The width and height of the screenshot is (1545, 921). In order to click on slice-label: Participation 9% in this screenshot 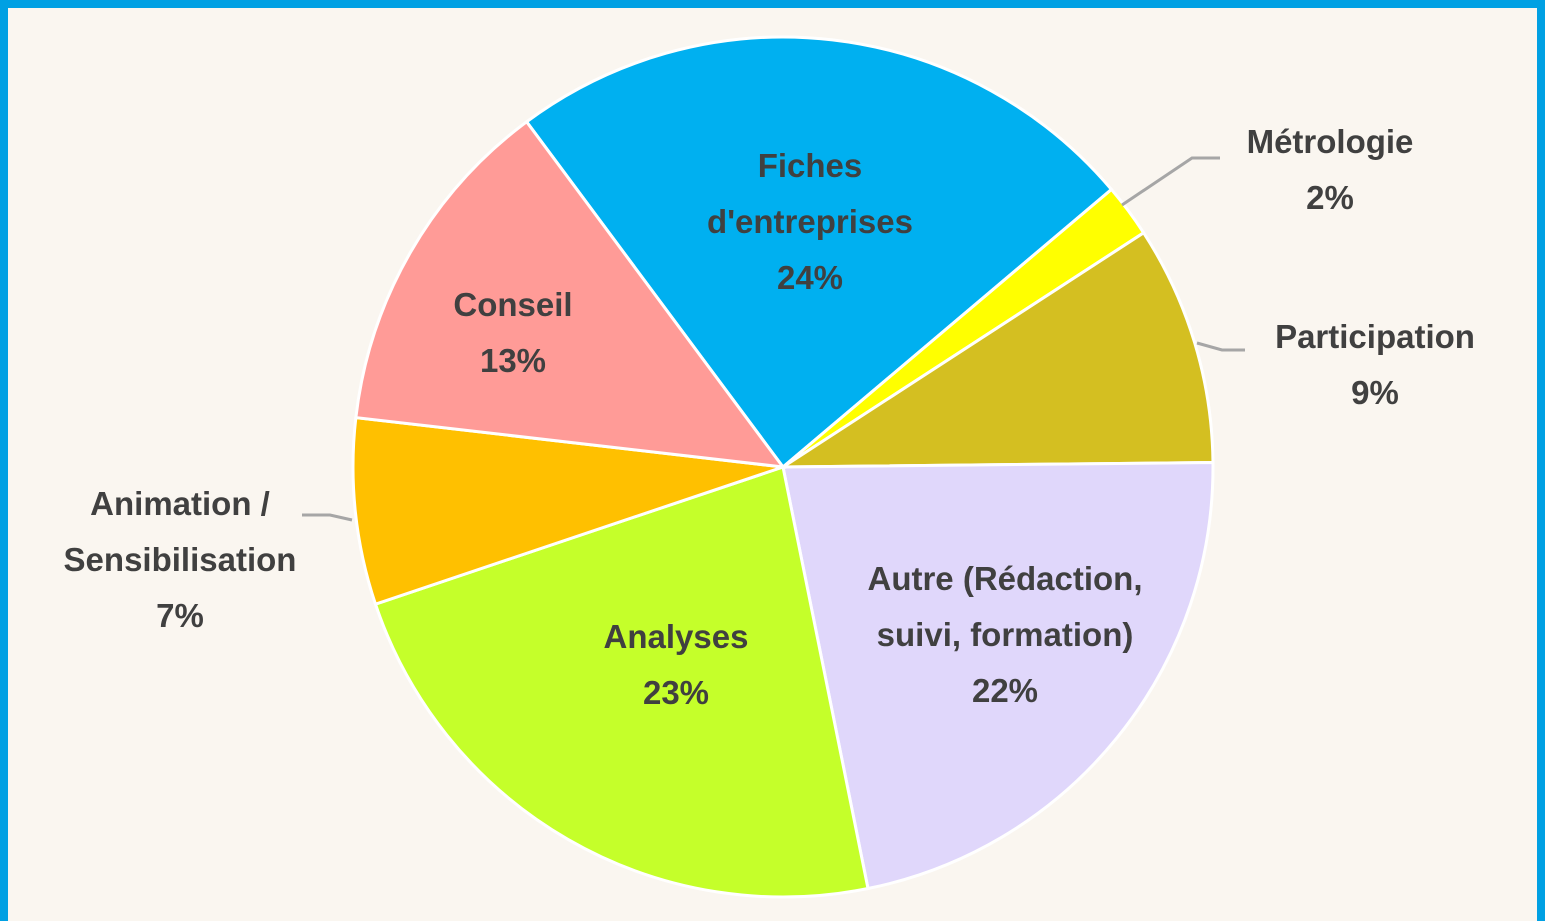, I will do `click(1375, 365)`.